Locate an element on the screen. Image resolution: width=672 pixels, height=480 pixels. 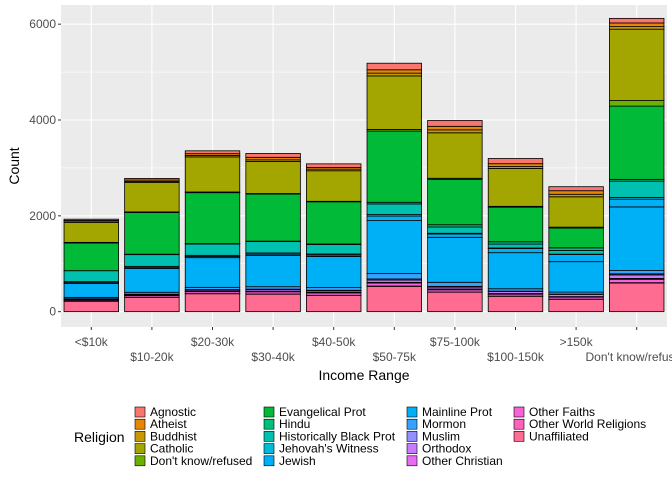
x-axis-title: Income Range is located at coordinates (363, 375).